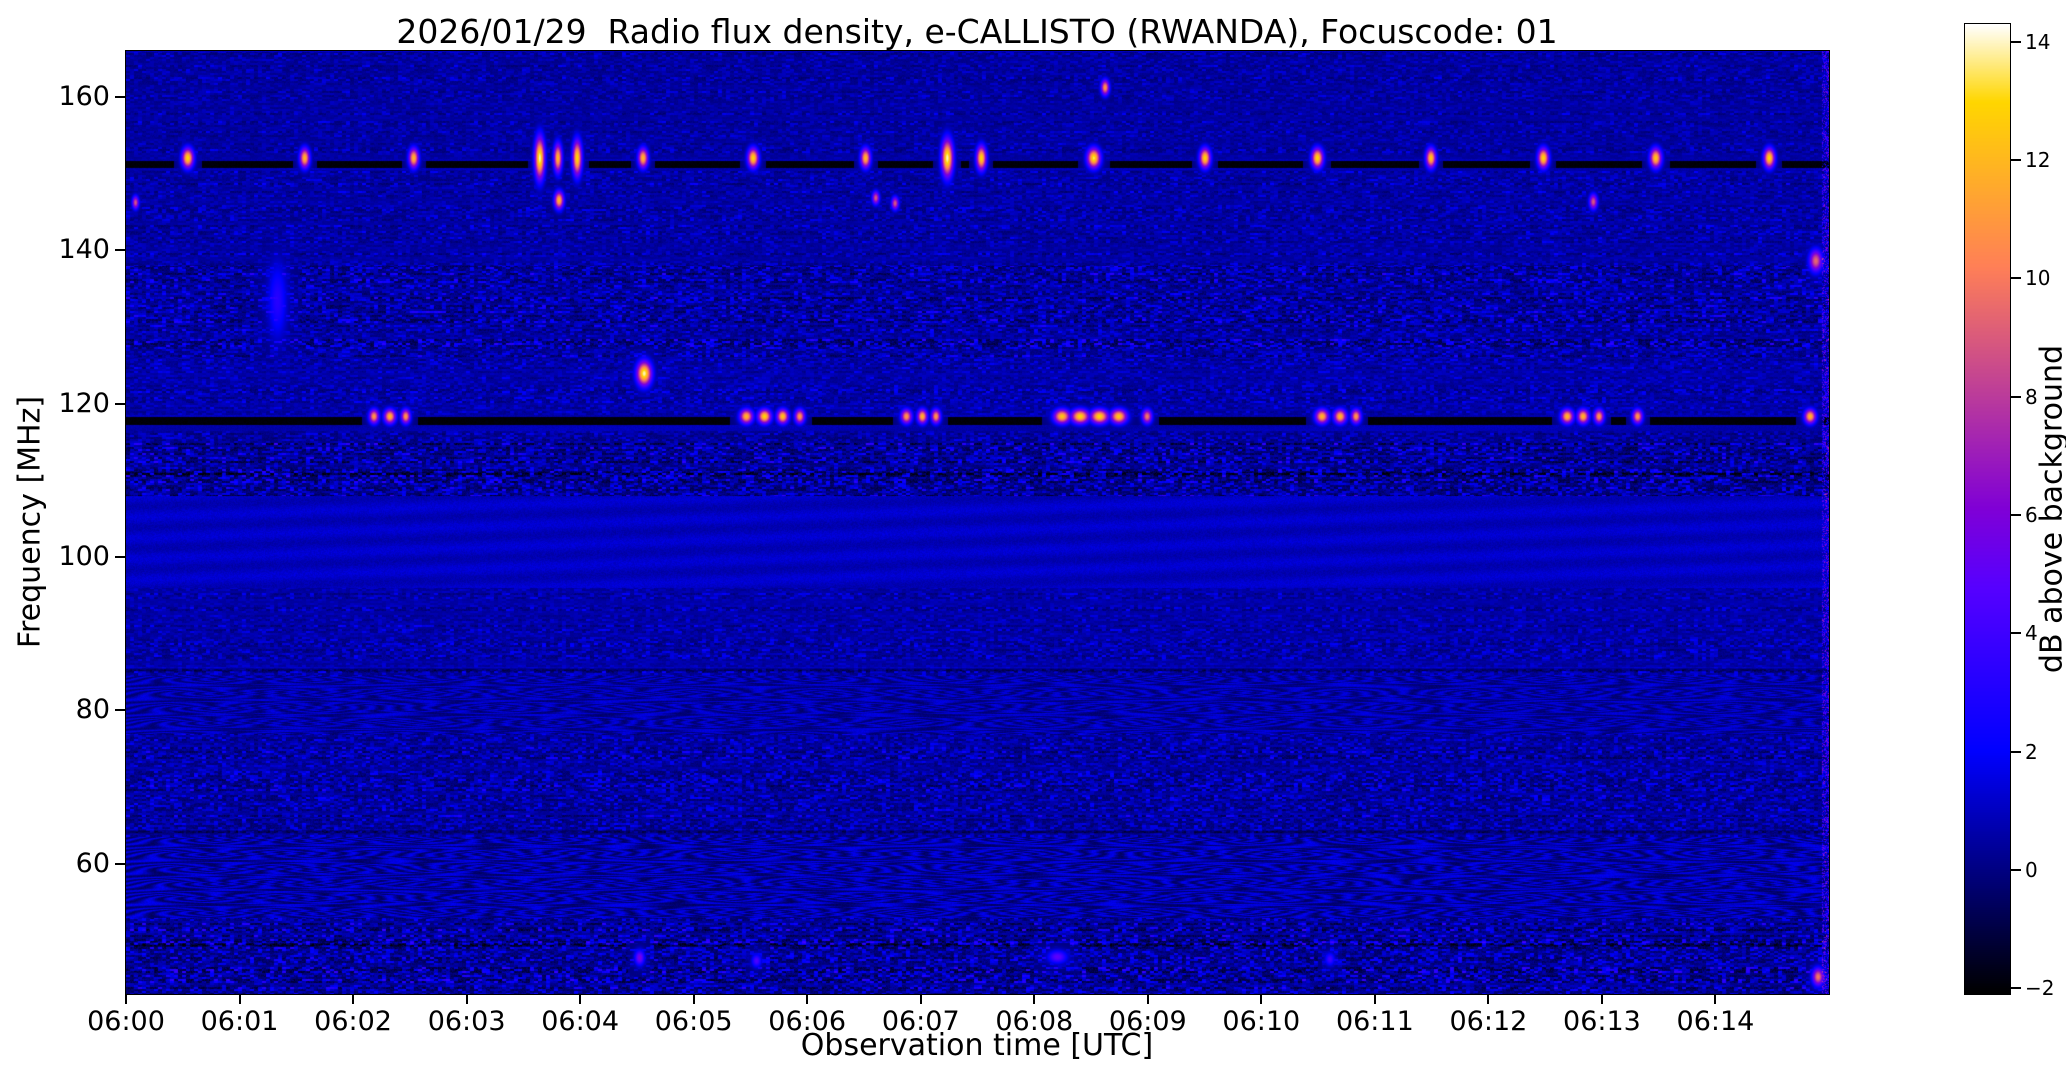 Image resolution: width=2066 pixels, height=1067 pixels. What do you see at coordinates (2031, 869) in the screenshot?
I see `colorbar-tick-label: 0` at bounding box center [2031, 869].